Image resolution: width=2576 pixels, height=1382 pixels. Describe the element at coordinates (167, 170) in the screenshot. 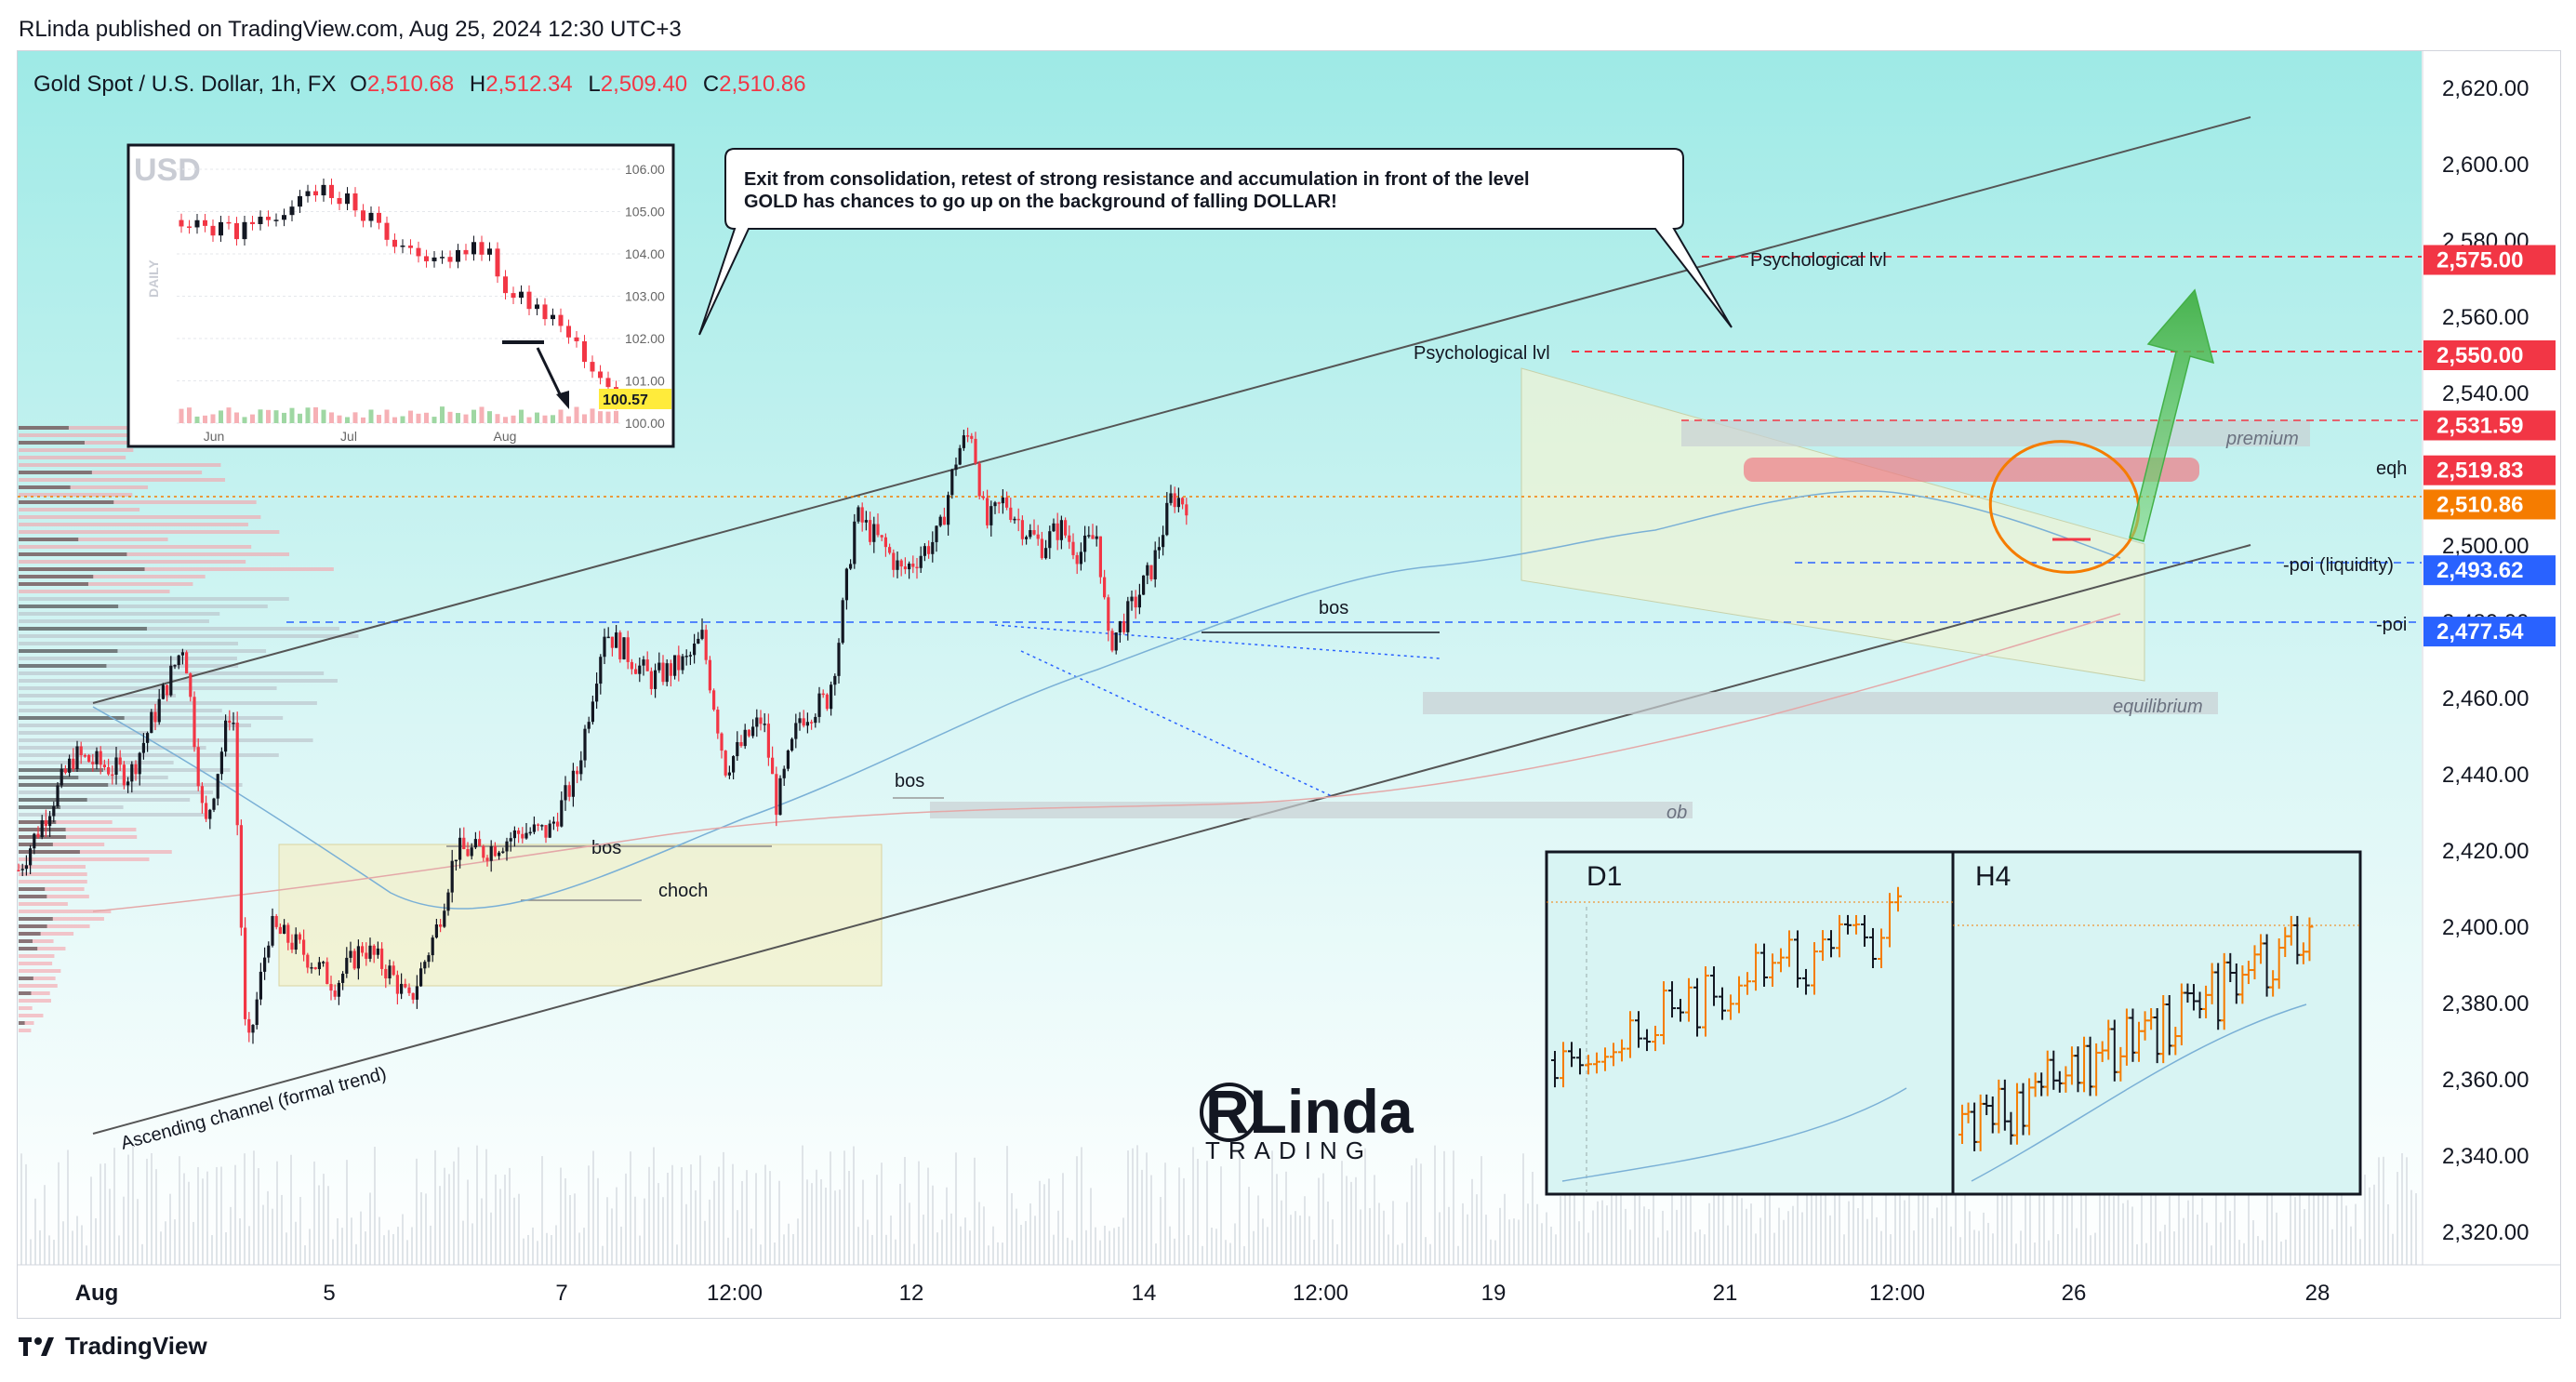

I see `usd-title: USD` at that location.